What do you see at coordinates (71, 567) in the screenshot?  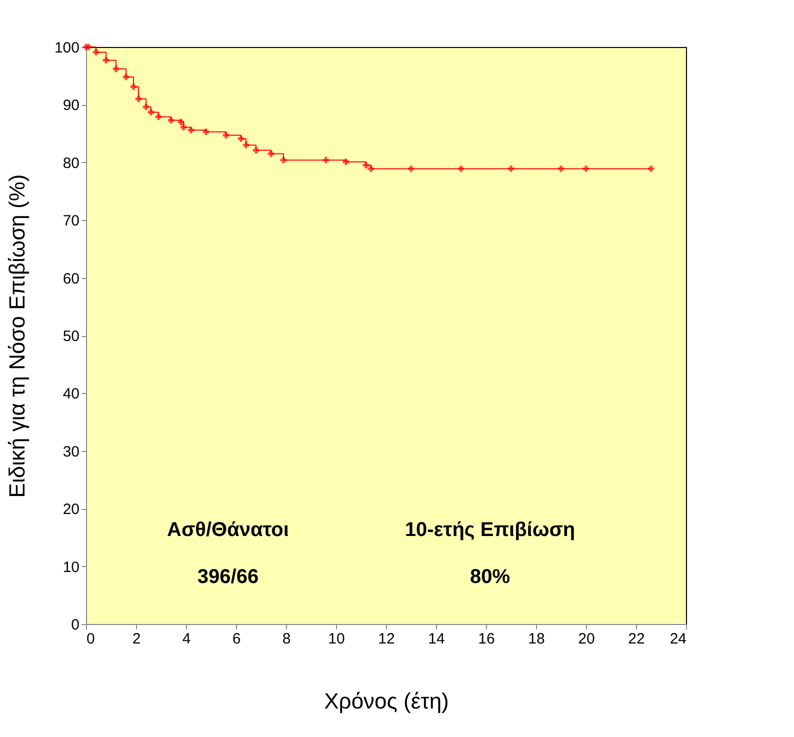 I see `y-tick-label: 10` at bounding box center [71, 567].